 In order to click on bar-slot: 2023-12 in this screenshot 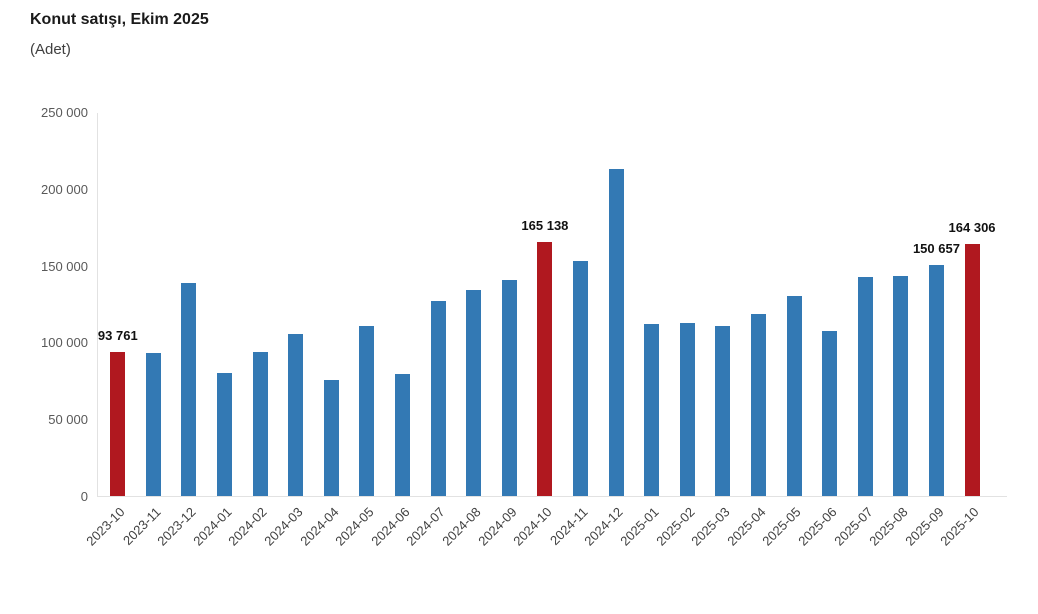, I will do `click(181, 331)`.